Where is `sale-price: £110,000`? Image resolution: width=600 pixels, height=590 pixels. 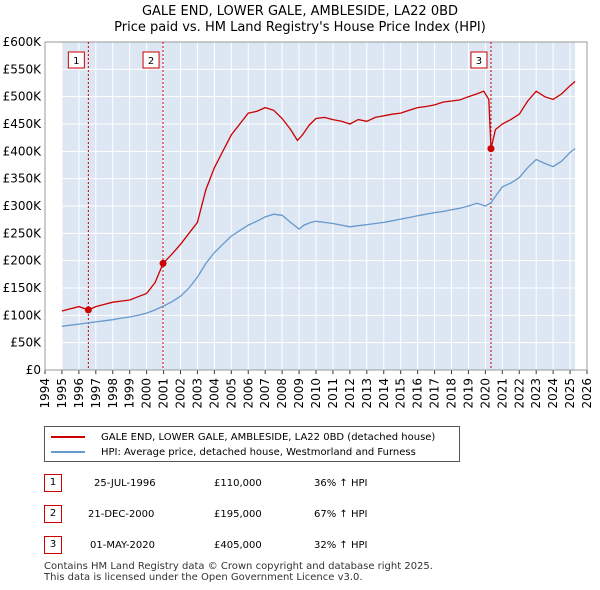 sale-price: £110,000 is located at coordinates (238, 483).